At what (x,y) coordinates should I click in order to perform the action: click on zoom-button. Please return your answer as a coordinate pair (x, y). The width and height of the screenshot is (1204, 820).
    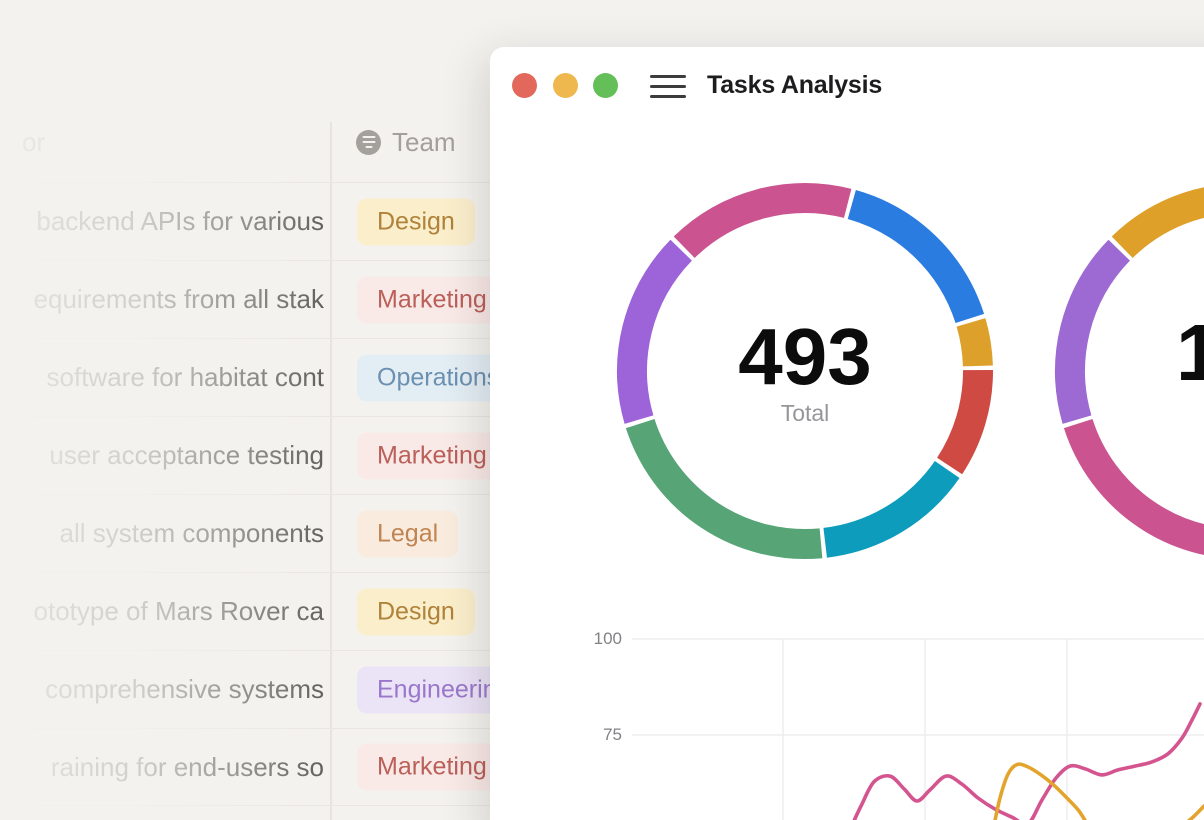
    Looking at the image, I should click on (605, 85).